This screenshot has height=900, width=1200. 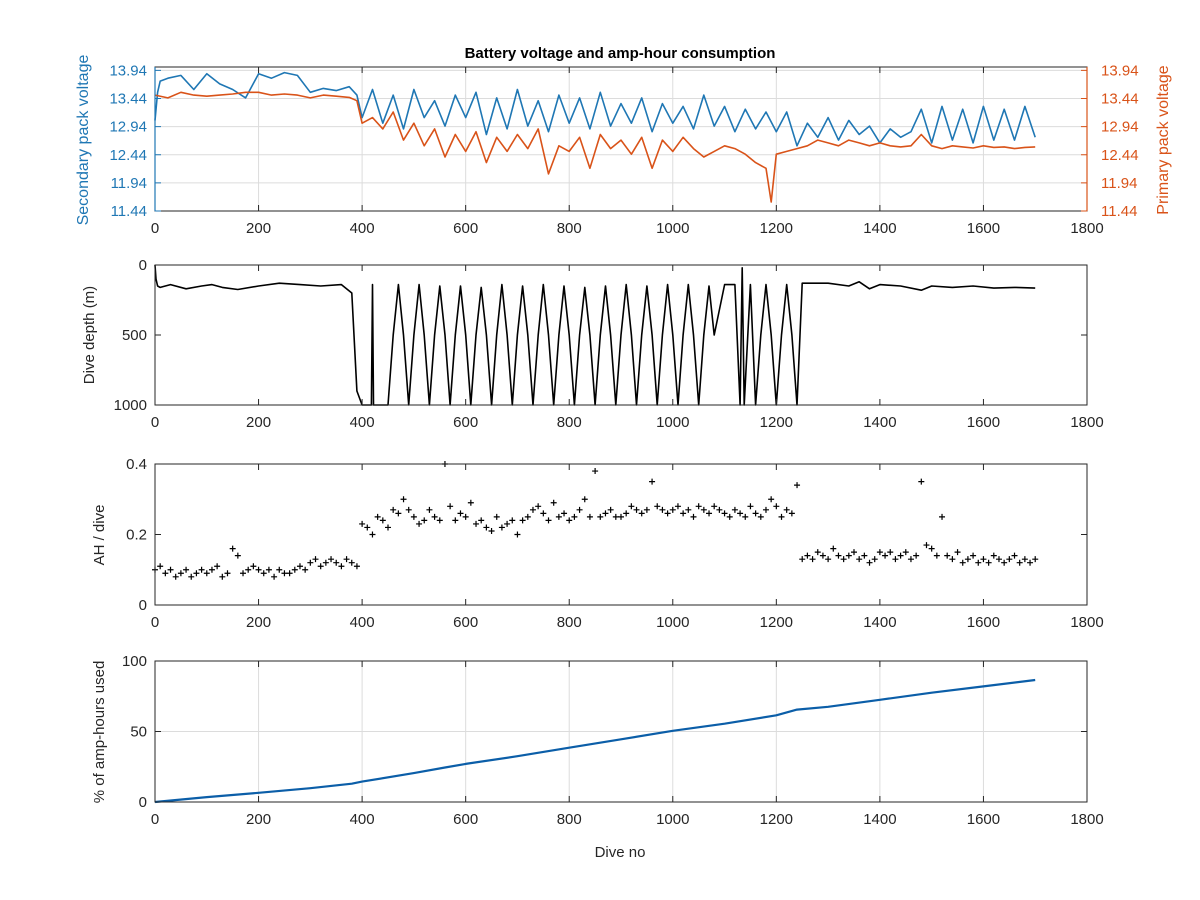 I want to click on y-tick-label: 12.94, so click(x=128, y=127).